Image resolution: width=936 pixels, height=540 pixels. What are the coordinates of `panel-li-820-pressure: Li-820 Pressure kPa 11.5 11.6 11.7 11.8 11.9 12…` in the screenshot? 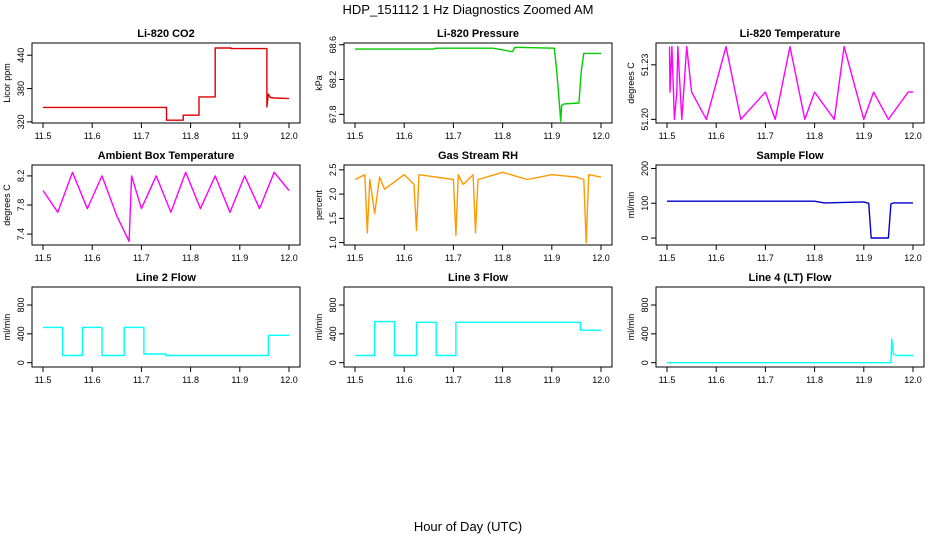 It's located at (463, 84).